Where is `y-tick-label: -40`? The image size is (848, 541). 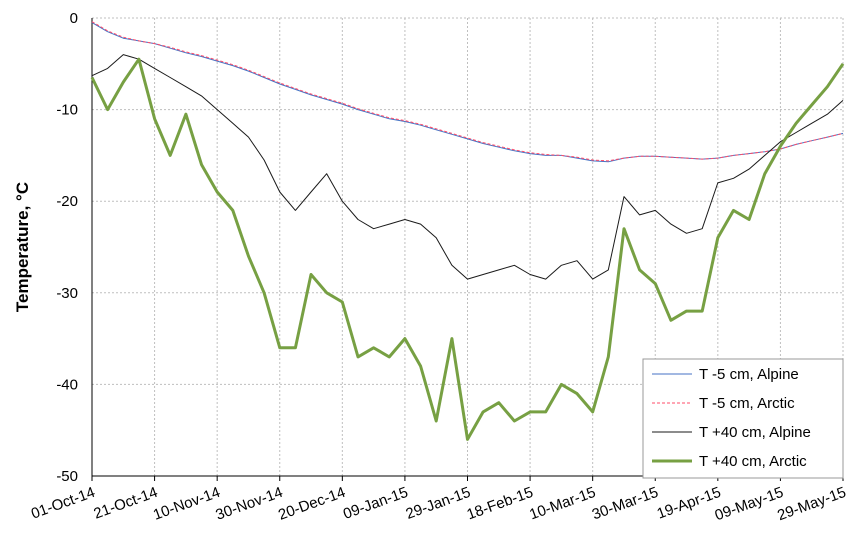
y-tick-label: -40 is located at coordinates (67, 384).